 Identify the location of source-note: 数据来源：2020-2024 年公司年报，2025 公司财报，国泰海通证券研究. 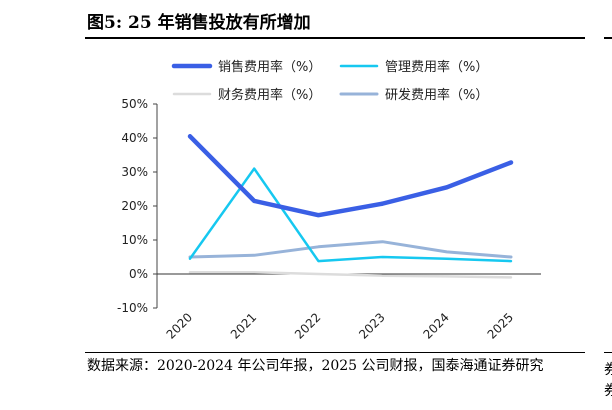
(315, 366).